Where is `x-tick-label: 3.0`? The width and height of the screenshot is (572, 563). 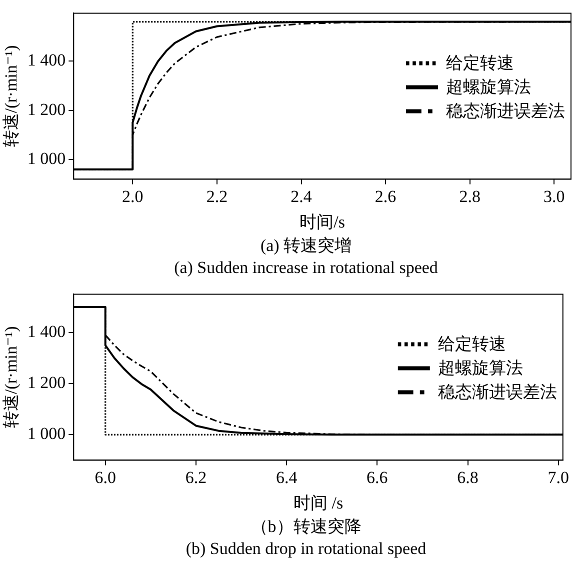
x-tick-label: 3.0 is located at coordinates (554, 196).